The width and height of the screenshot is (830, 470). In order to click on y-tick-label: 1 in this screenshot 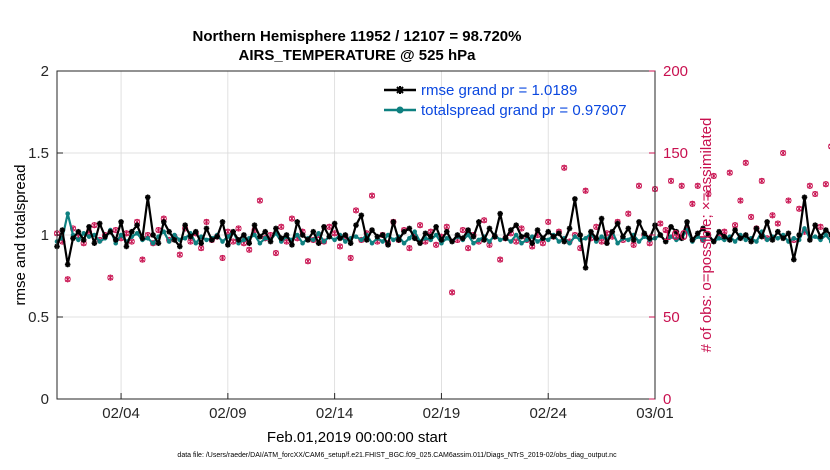, I will do `click(45, 235)`.